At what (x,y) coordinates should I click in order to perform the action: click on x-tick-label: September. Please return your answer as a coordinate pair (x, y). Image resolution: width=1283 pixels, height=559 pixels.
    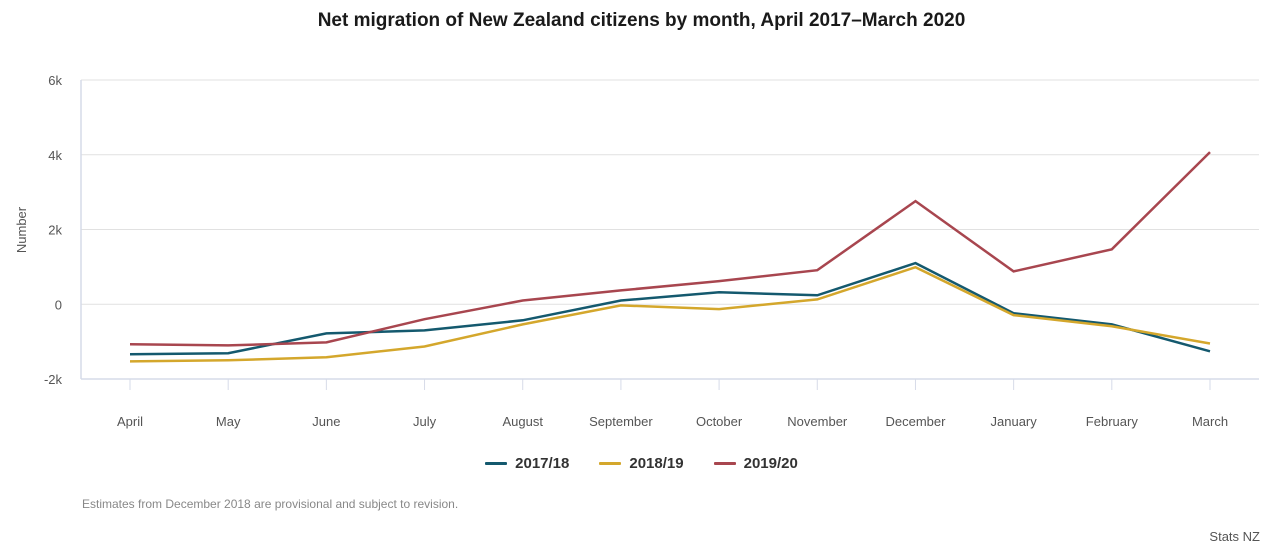
    Looking at the image, I should click on (621, 421).